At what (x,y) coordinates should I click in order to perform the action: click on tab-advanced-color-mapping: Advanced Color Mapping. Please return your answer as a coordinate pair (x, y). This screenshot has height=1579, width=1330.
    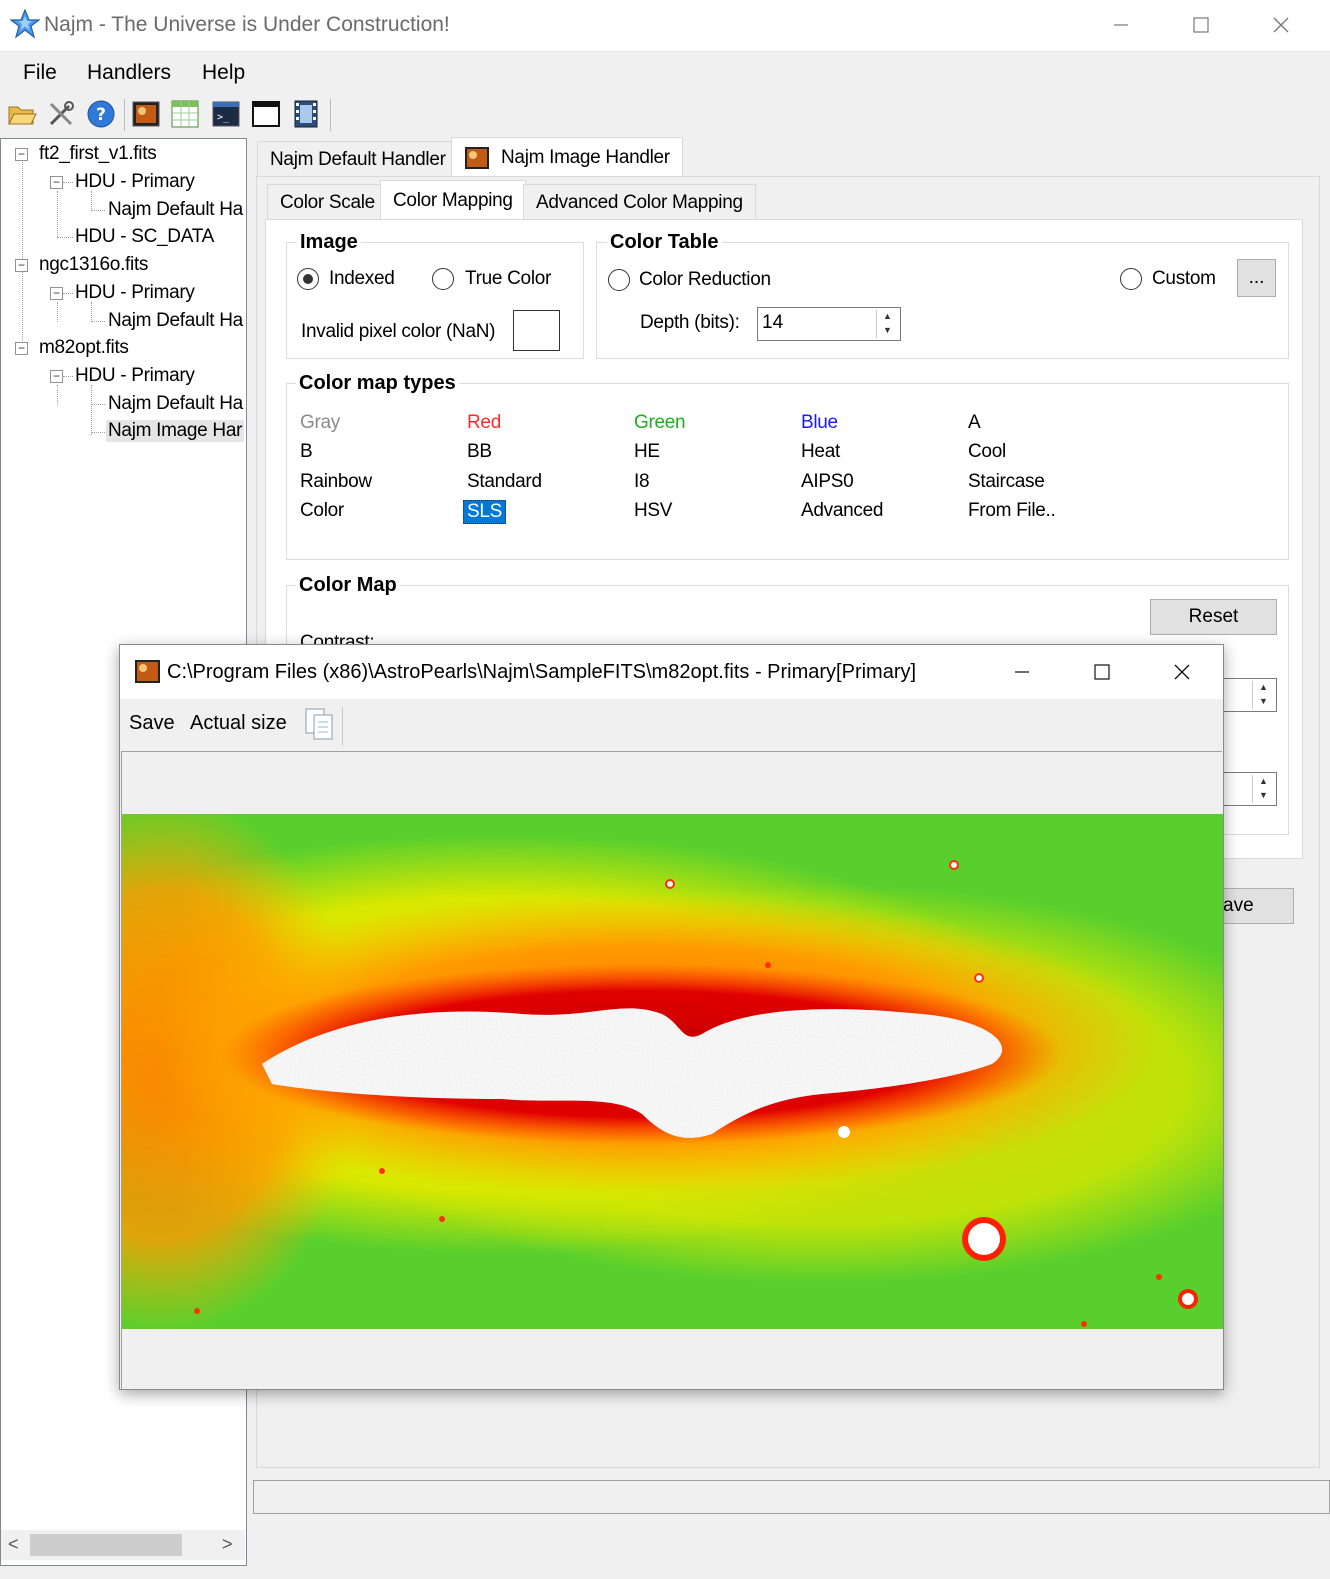
    Looking at the image, I should click on (639, 202).